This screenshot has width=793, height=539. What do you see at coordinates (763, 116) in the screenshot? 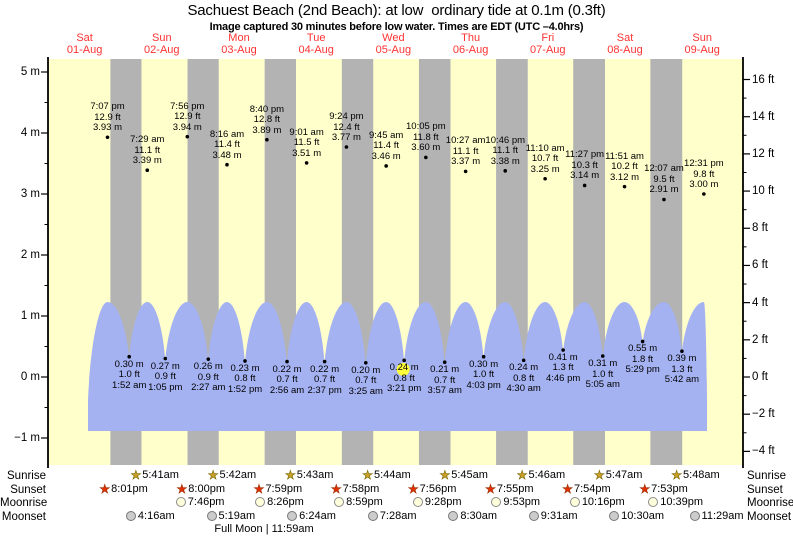
I see `feet-tick-label: 14 ft` at bounding box center [763, 116].